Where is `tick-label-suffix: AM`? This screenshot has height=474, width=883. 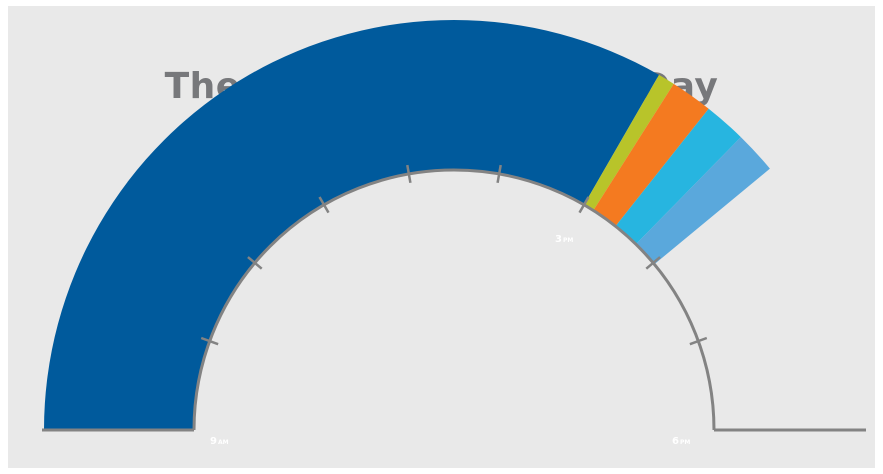 tick-label-suffix: AM is located at coordinates (223, 442).